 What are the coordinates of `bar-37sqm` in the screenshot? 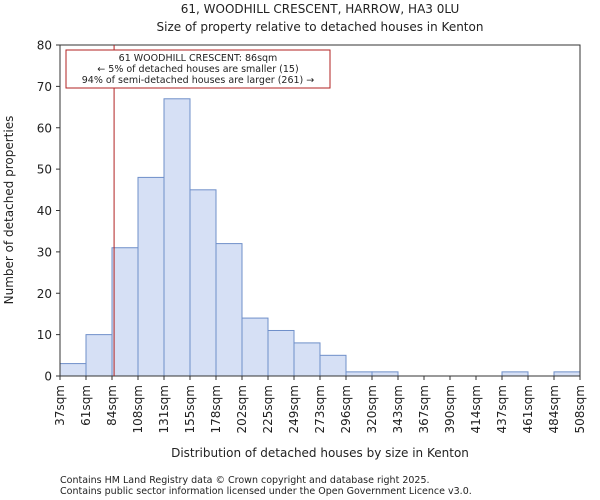 It's located at (73, 370).